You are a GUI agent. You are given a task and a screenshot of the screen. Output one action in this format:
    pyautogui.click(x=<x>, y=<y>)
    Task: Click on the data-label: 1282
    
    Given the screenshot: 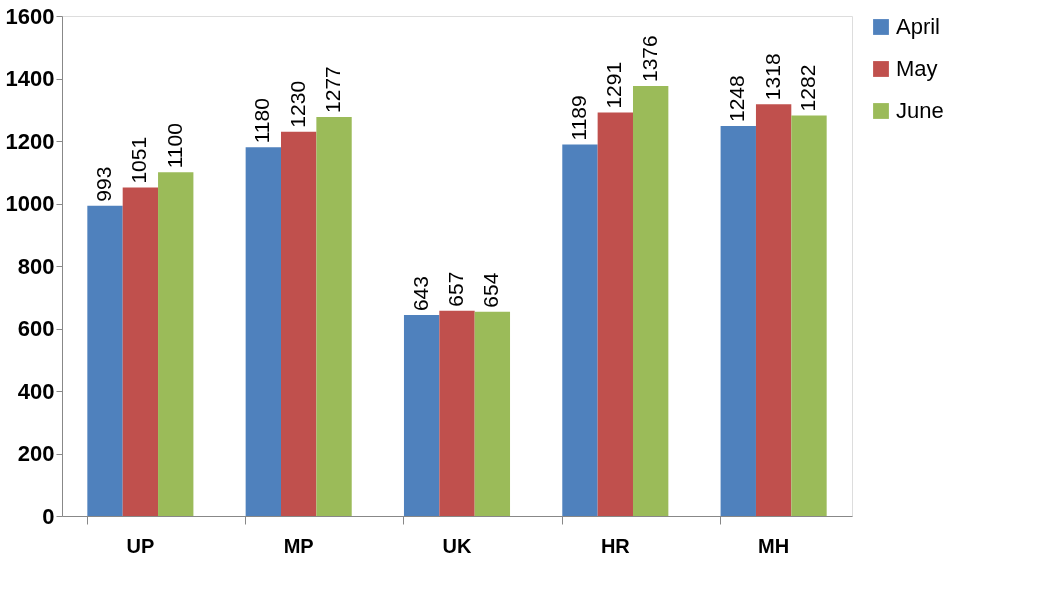 What is the action you would take?
    pyautogui.click(x=807, y=88)
    